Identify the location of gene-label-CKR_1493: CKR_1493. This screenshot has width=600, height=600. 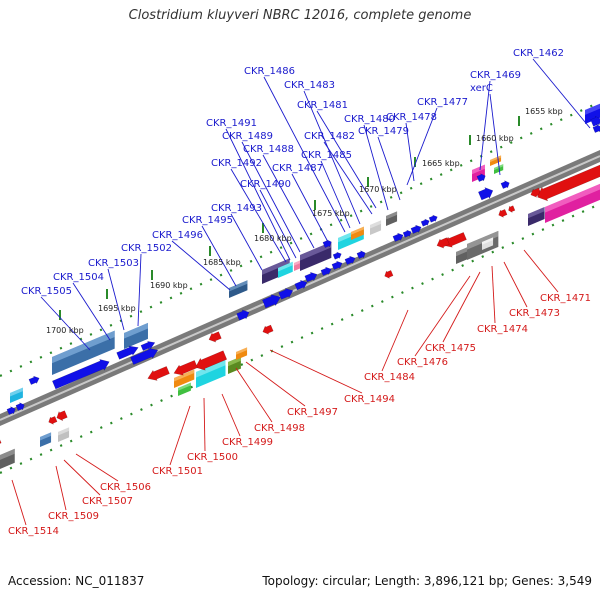
(236, 208).